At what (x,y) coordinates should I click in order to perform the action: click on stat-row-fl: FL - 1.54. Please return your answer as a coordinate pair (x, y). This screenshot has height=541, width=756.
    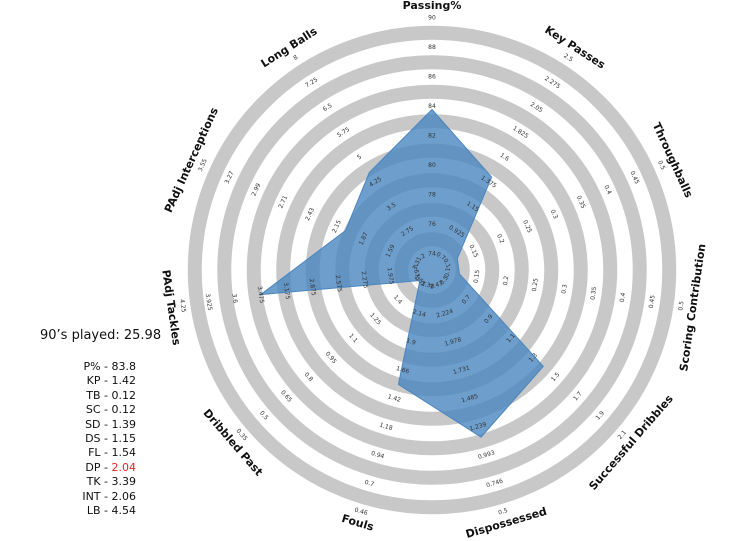
    Looking at the image, I should click on (109, 453).